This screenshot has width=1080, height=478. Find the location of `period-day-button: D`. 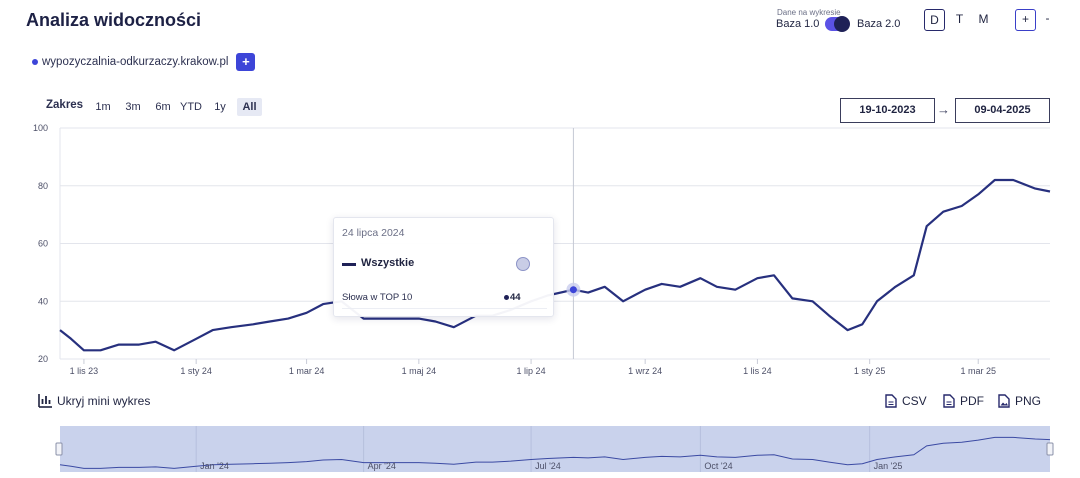

period-day-button: D is located at coordinates (934, 20).